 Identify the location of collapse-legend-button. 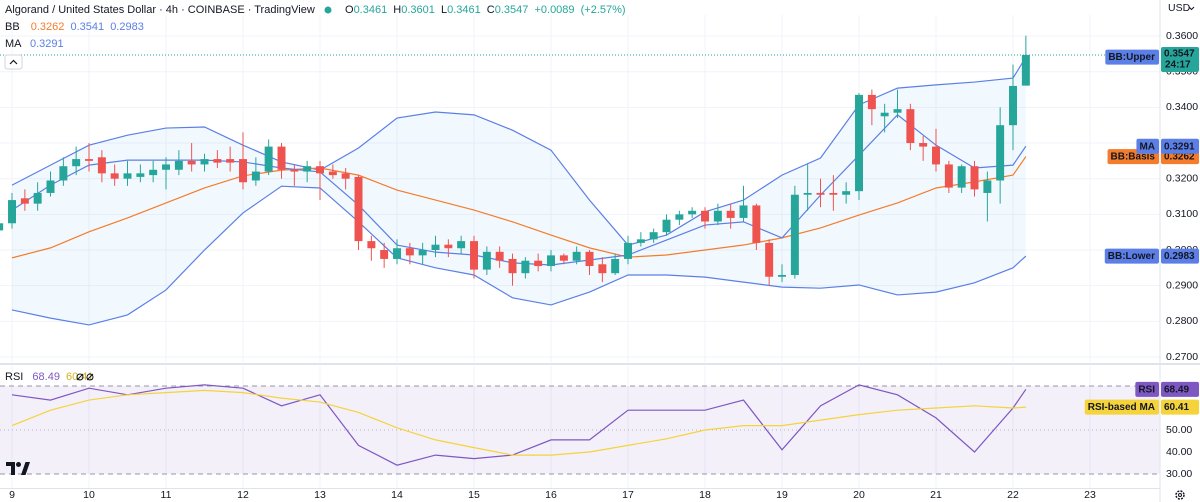
(13, 62).